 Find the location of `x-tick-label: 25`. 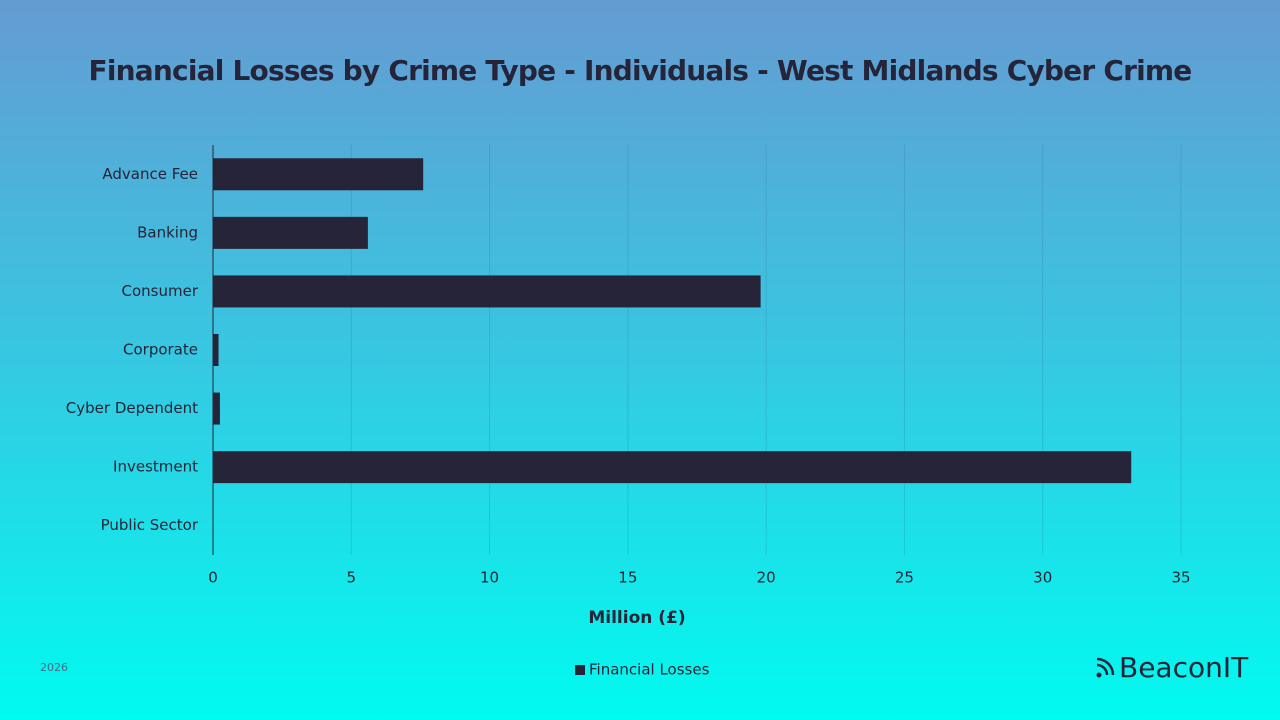

x-tick-label: 25 is located at coordinates (904, 578).